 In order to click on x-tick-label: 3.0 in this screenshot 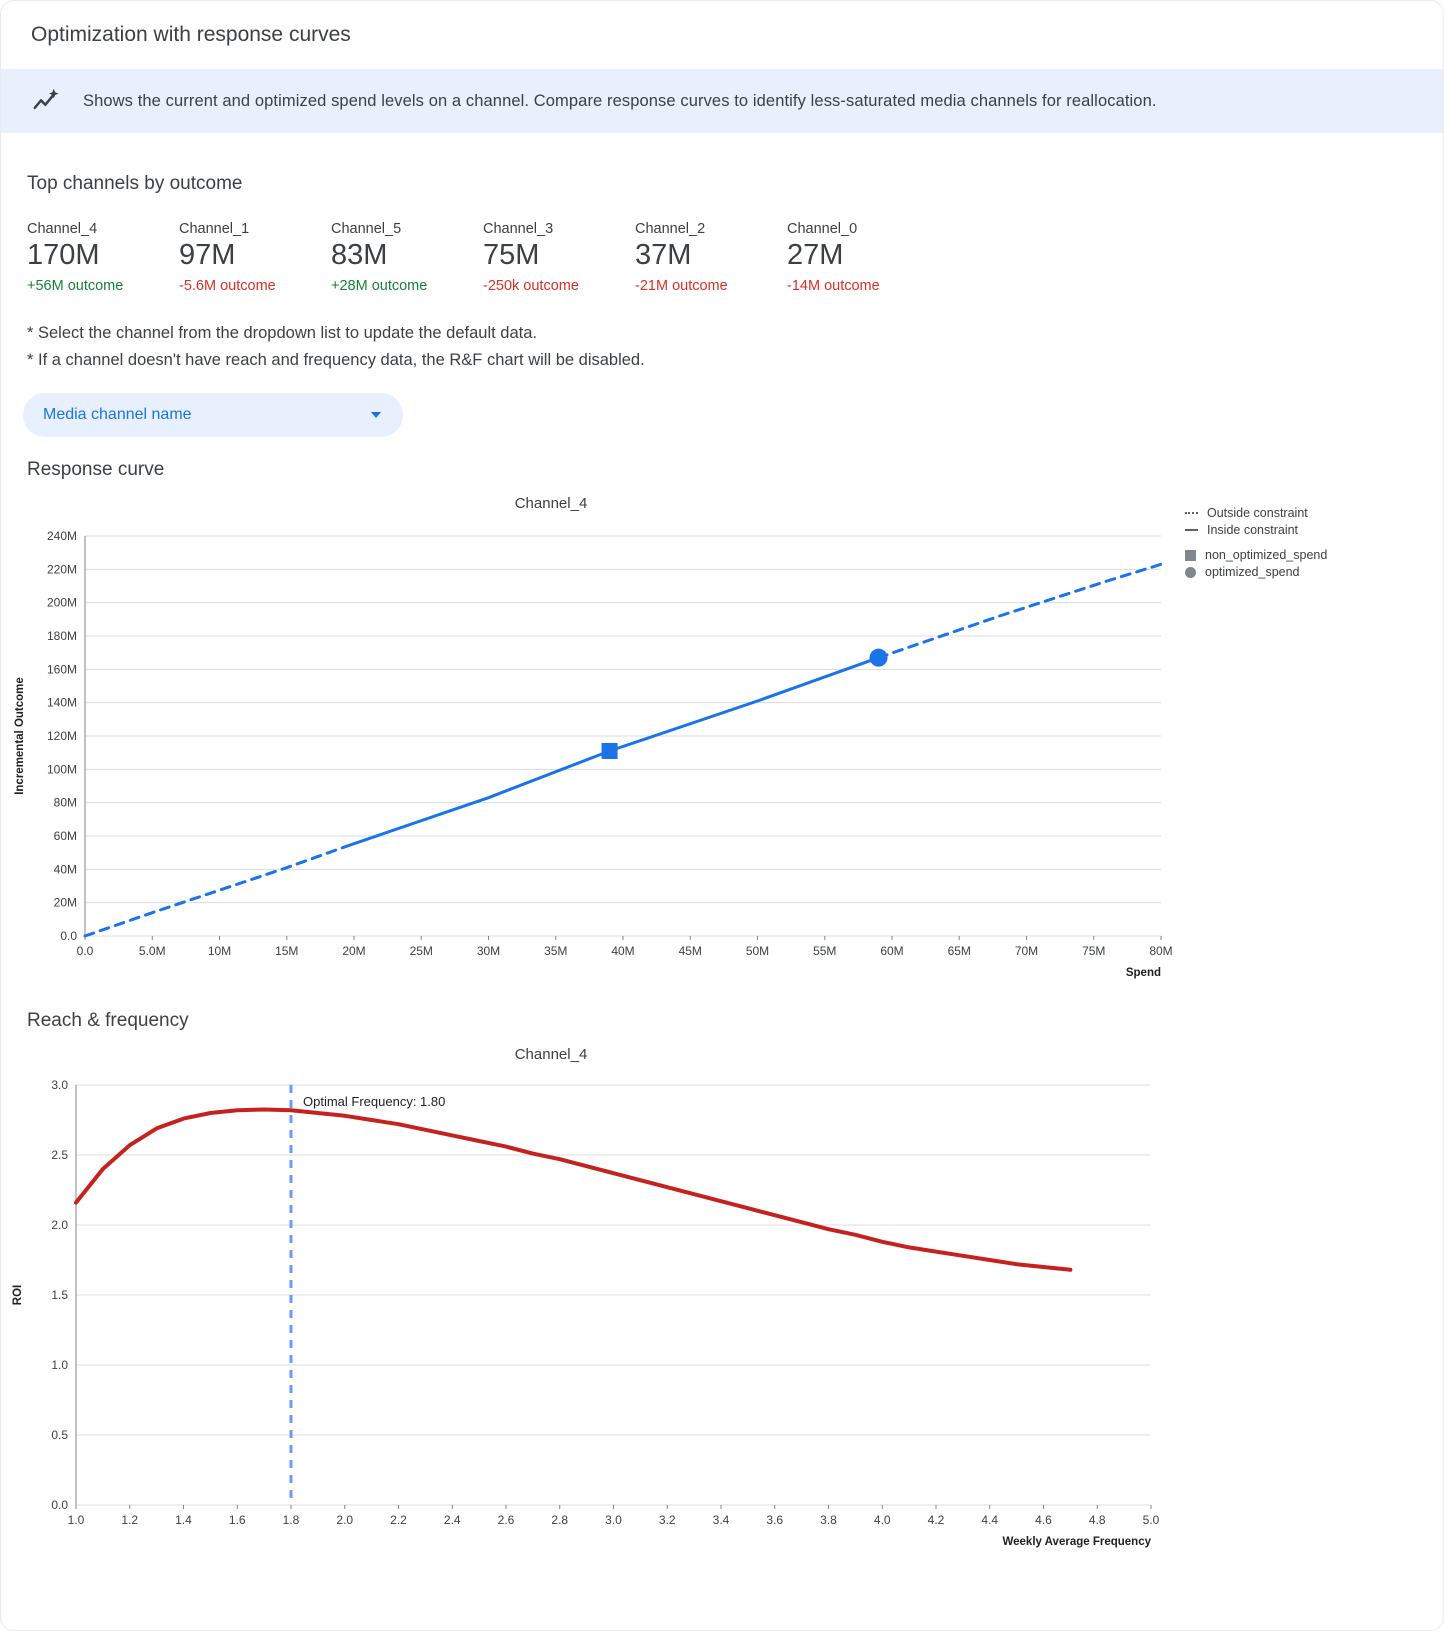, I will do `click(613, 1520)`.